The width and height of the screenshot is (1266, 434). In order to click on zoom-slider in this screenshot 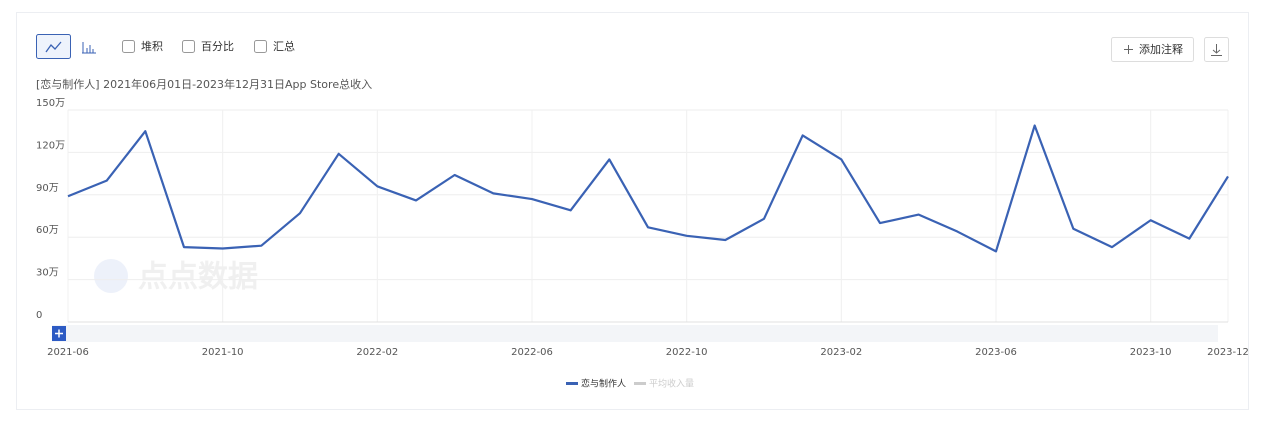, I will do `click(635, 333)`.